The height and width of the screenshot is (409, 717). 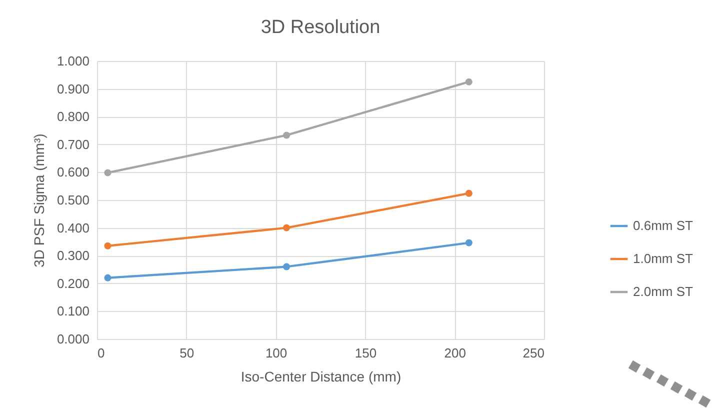 What do you see at coordinates (533, 353) in the screenshot?
I see `x-tick-label: 250` at bounding box center [533, 353].